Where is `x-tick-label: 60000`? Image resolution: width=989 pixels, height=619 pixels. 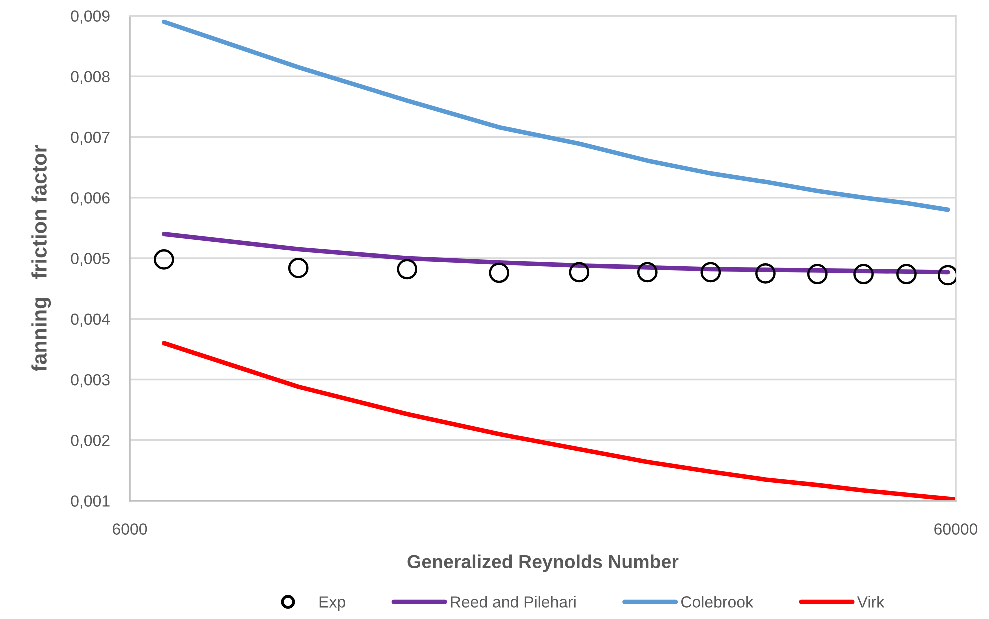 x-tick-label: 60000 is located at coordinates (956, 529).